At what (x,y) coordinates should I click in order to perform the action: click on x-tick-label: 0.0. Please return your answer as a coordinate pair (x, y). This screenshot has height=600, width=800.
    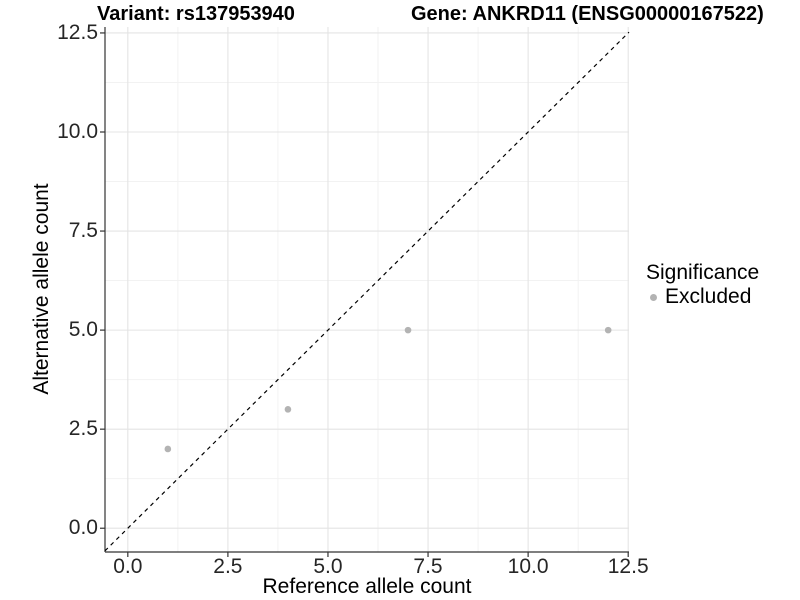
    Looking at the image, I should click on (128, 566).